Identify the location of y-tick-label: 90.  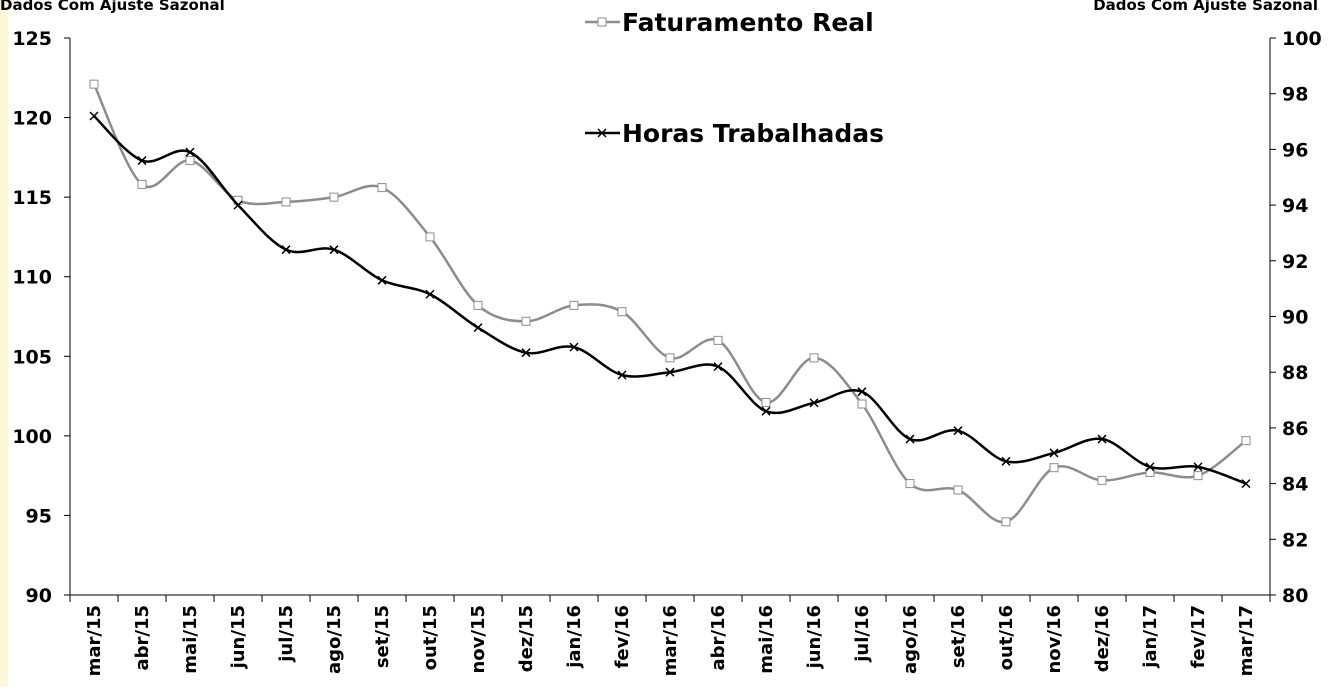
(39, 596).